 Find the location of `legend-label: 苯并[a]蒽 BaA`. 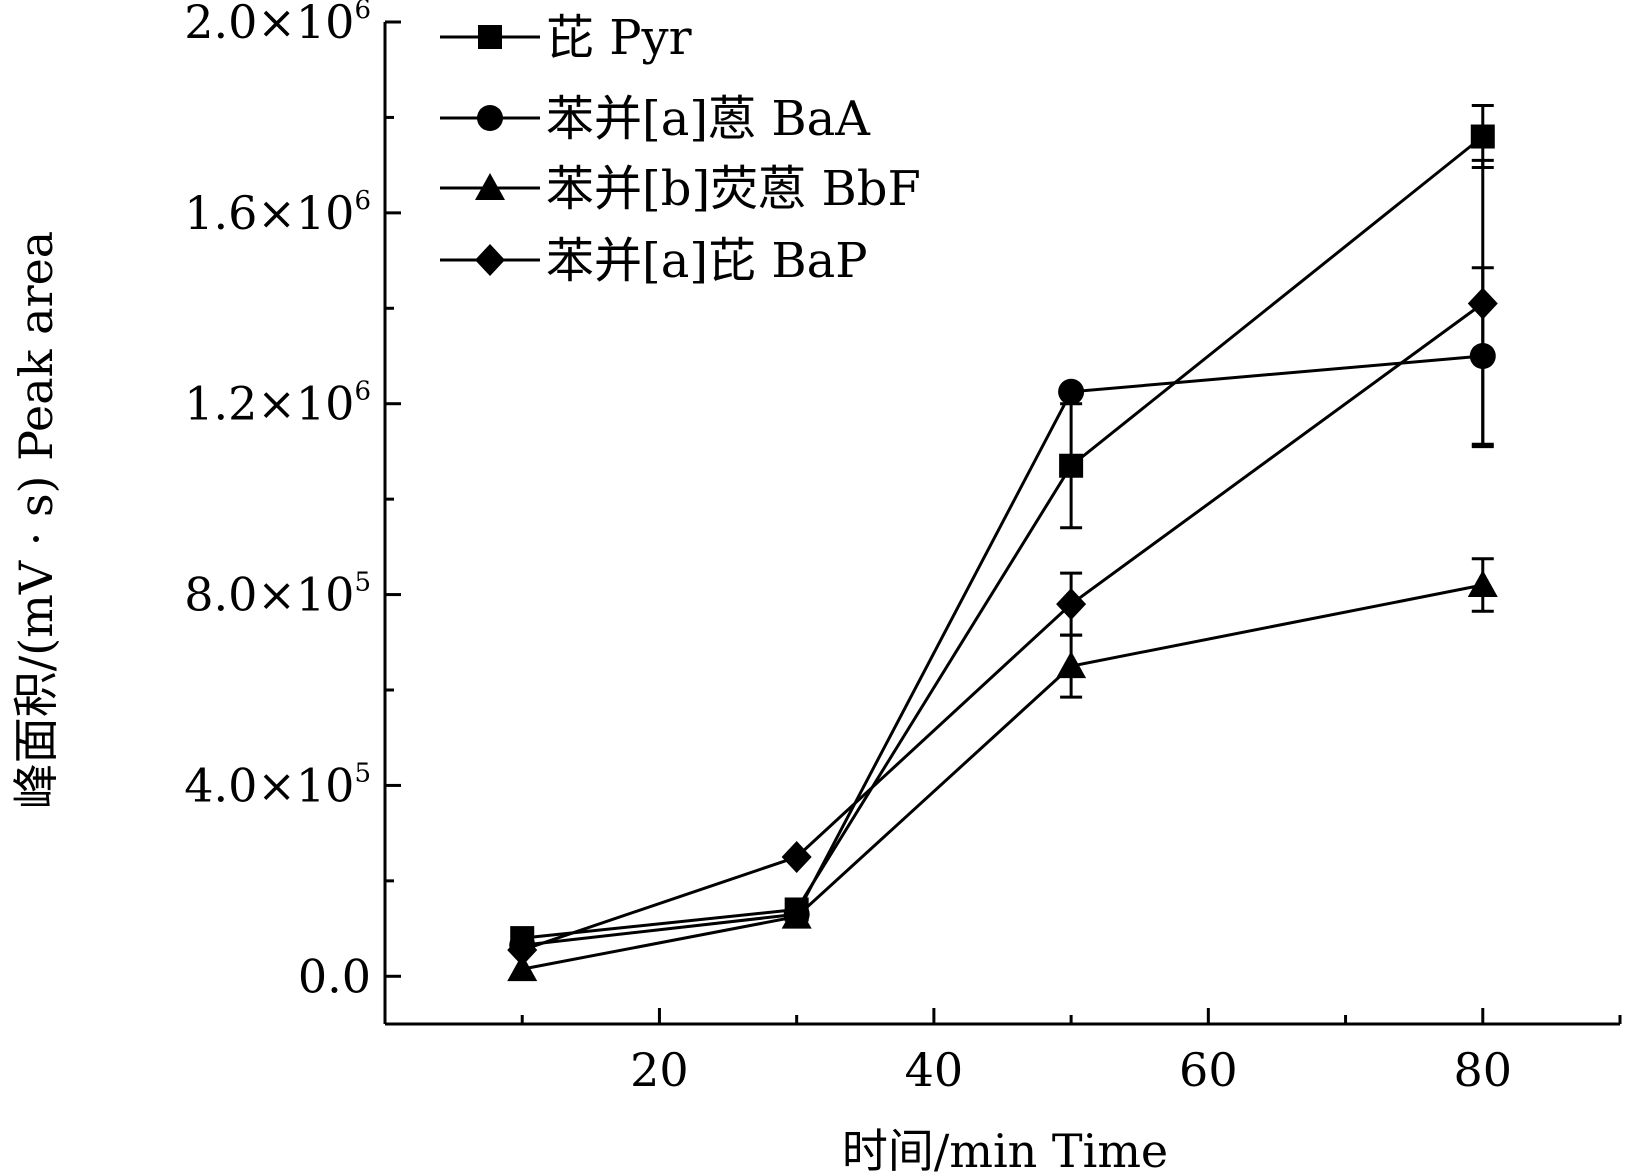

legend-label: 苯并[a]蒽 BaA is located at coordinates (708, 119).